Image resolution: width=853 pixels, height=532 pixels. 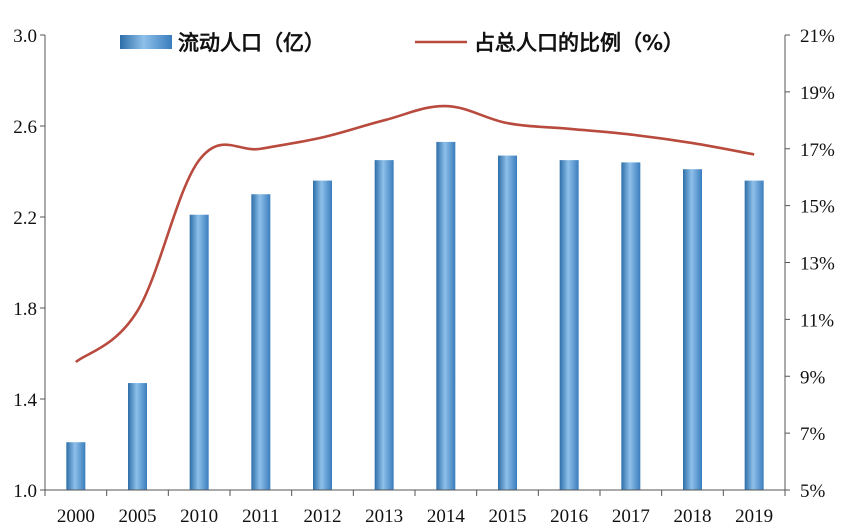 What do you see at coordinates (754, 516) in the screenshot?
I see `x-tick-label: 2019` at bounding box center [754, 516].